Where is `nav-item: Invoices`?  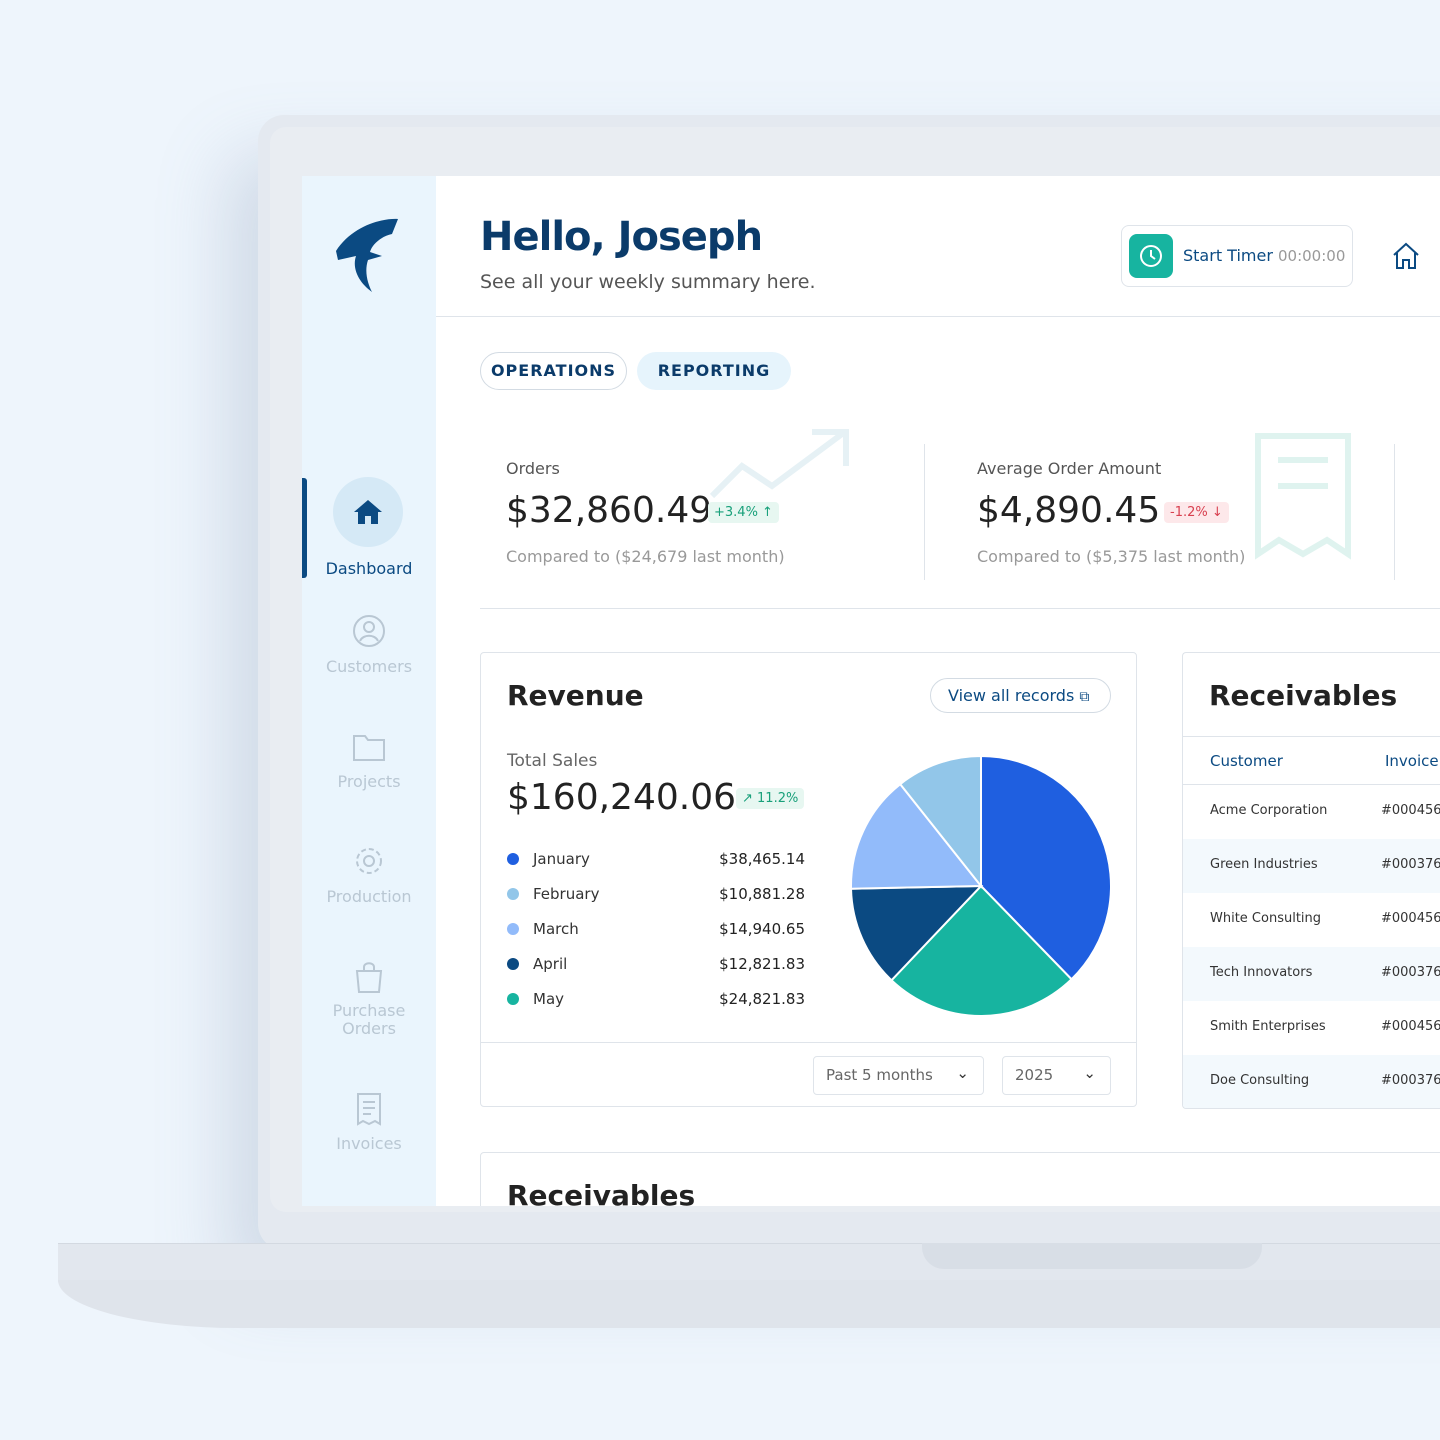 nav-item: Invoices is located at coordinates (369, 1143).